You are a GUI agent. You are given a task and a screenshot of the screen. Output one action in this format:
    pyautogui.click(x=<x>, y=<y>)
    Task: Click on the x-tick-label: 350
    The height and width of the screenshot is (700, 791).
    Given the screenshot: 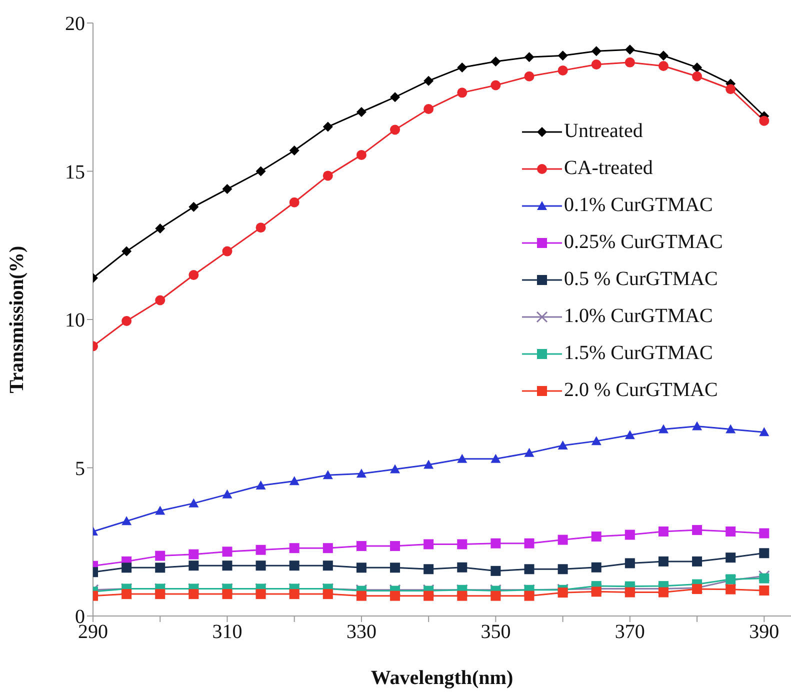 What is the action you would take?
    pyautogui.click(x=495, y=632)
    